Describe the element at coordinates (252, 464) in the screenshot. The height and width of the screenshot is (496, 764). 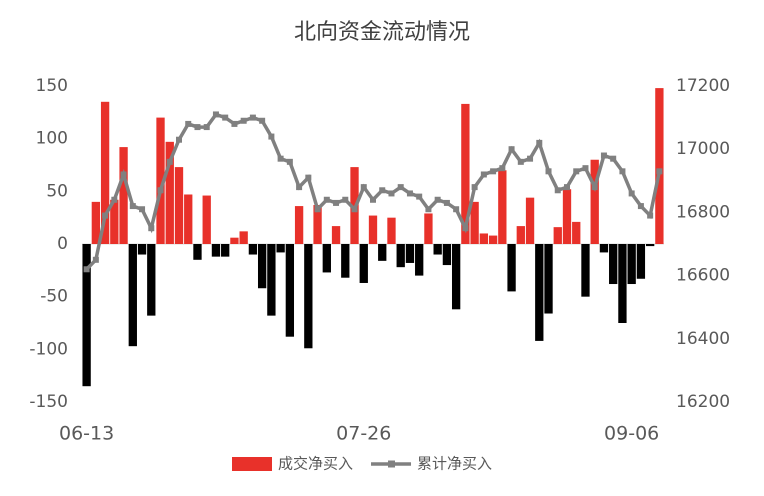
I see `legend-swatch` at that location.